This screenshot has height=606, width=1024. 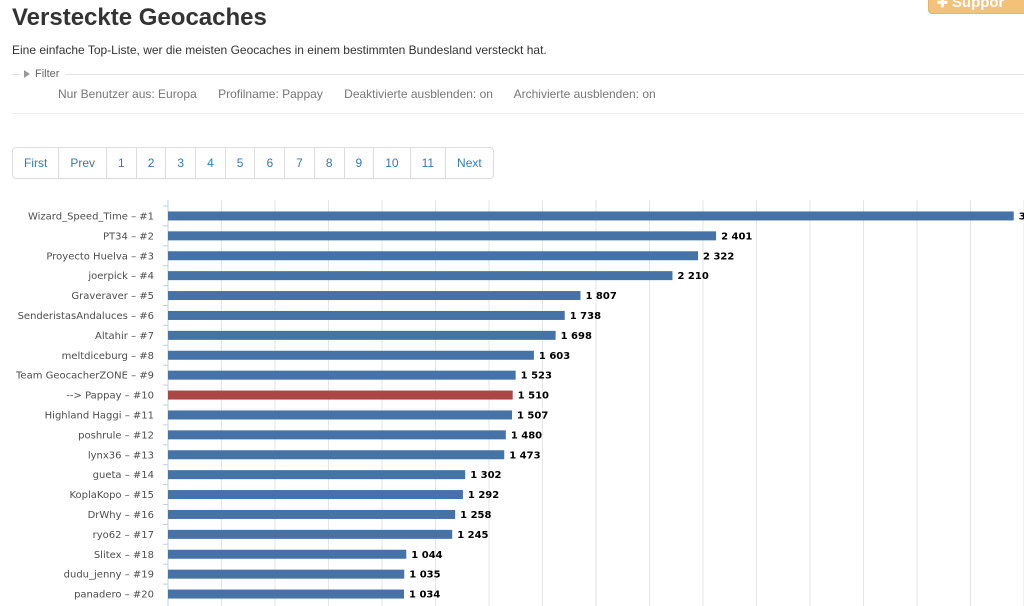 I want to click on data-label: 1 302, so click(x=485, y=475).